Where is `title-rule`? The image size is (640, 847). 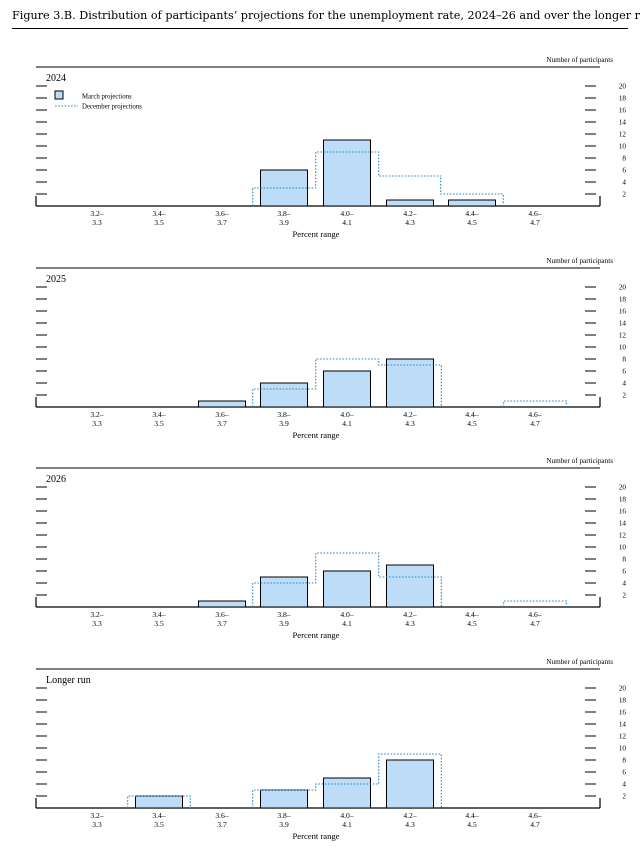
title-rule is located at coordinates (320, 28).